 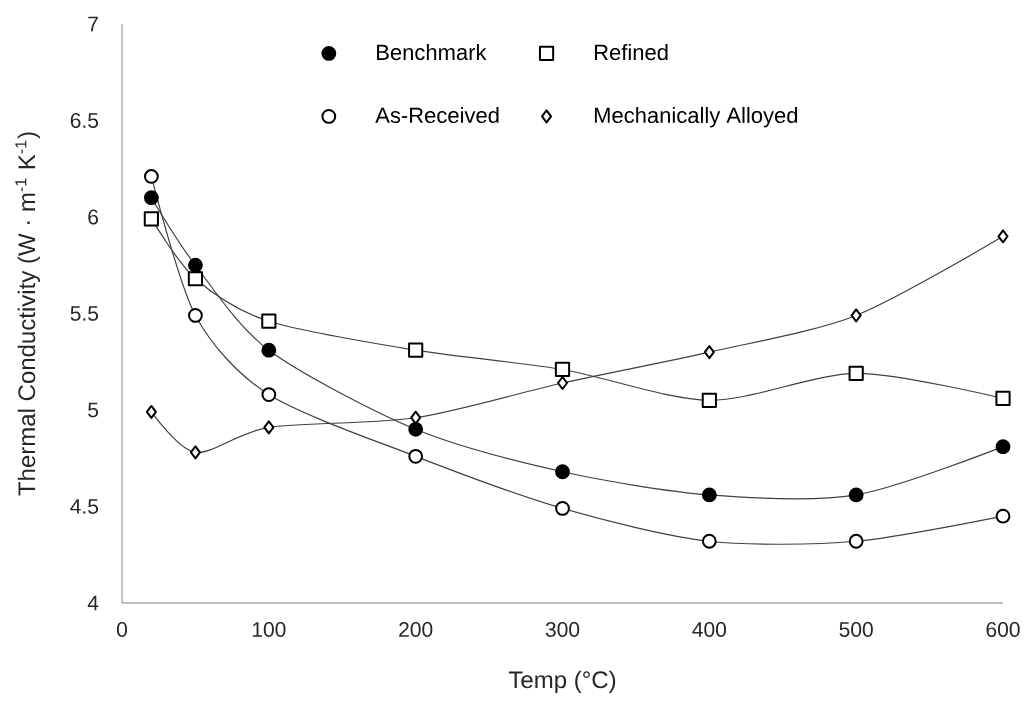 What do you see at coordinates (696, 117) in the screenshot?
I see `legend-label: Mechanically Alloyed` at bounding box center [696, 117].